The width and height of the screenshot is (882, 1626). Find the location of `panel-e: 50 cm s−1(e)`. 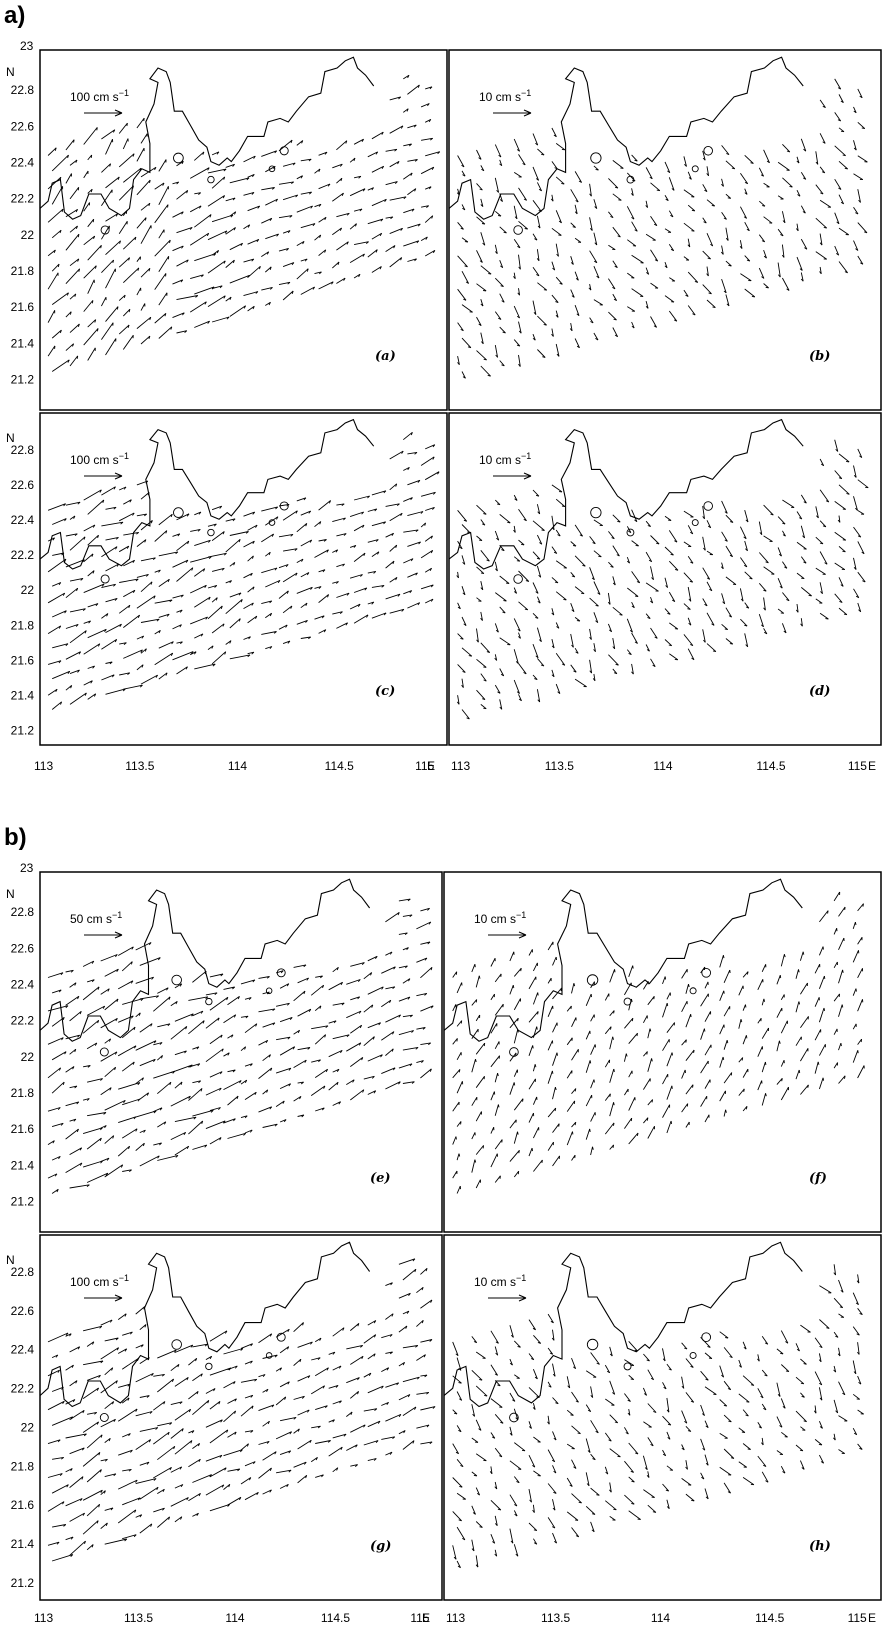

panel-e: 50 cm s−1(e) is located at coordinates (241, 1052).